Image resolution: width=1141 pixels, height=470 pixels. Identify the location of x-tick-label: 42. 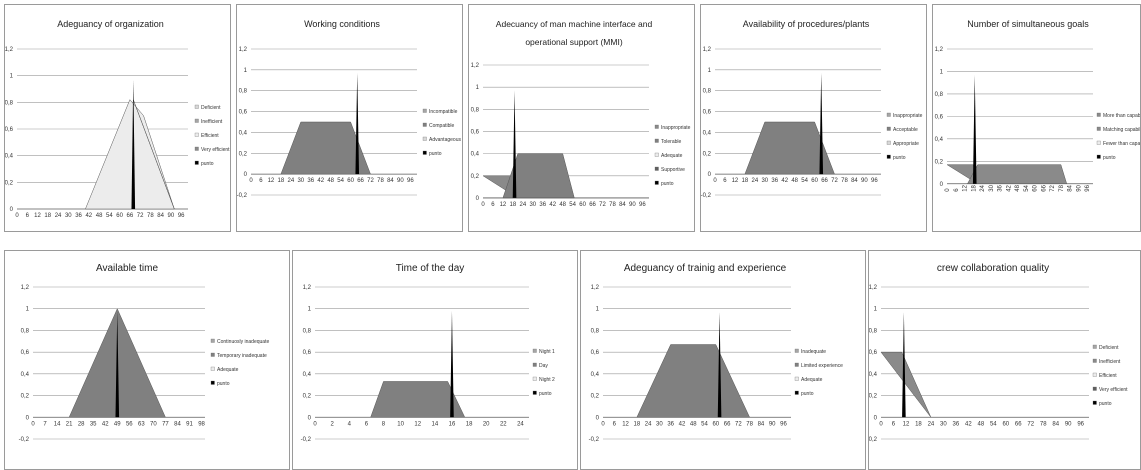
(320, 181).